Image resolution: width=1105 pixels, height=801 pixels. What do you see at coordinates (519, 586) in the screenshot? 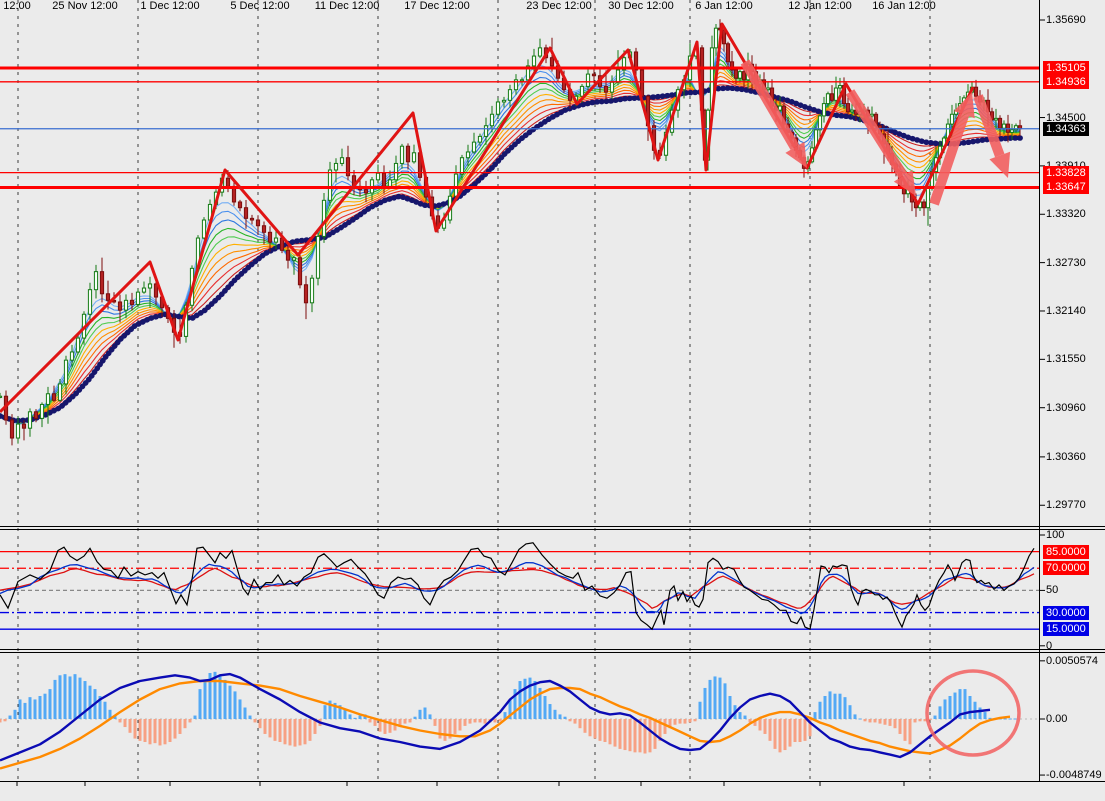
I see `stochastic-panel` at bounding box center [519, 586].